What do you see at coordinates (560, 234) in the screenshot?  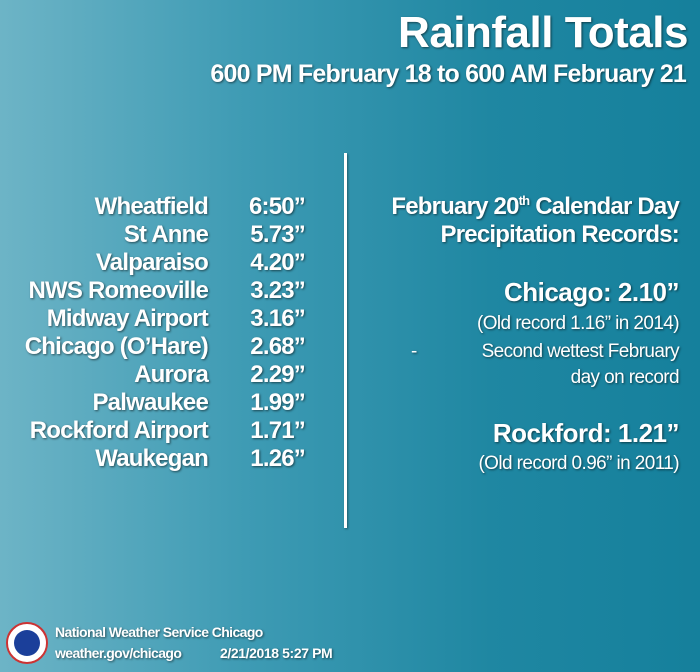 I see `records-heading-line2: Precipitation Records:` at bounding box center [560, 234].